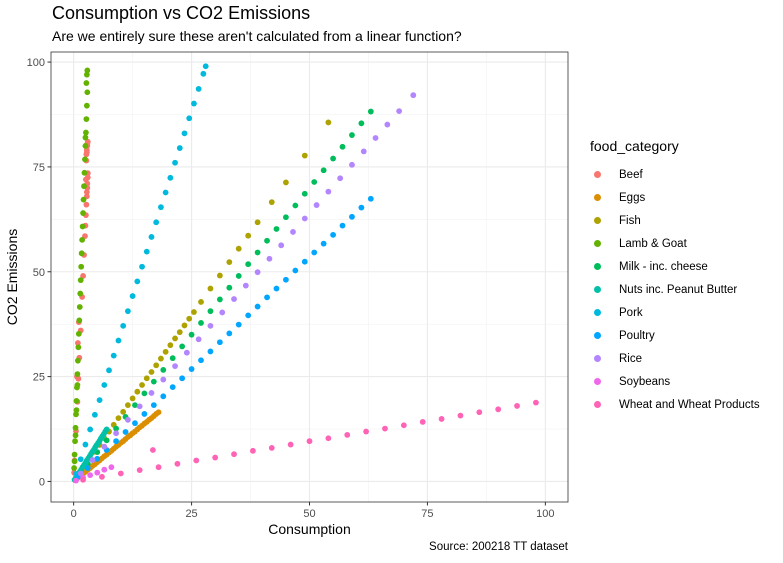 This screenshot has height=563, width=783. I want to click on chart-title: Consumption vs CO2 Emissions, so click(181, 13).